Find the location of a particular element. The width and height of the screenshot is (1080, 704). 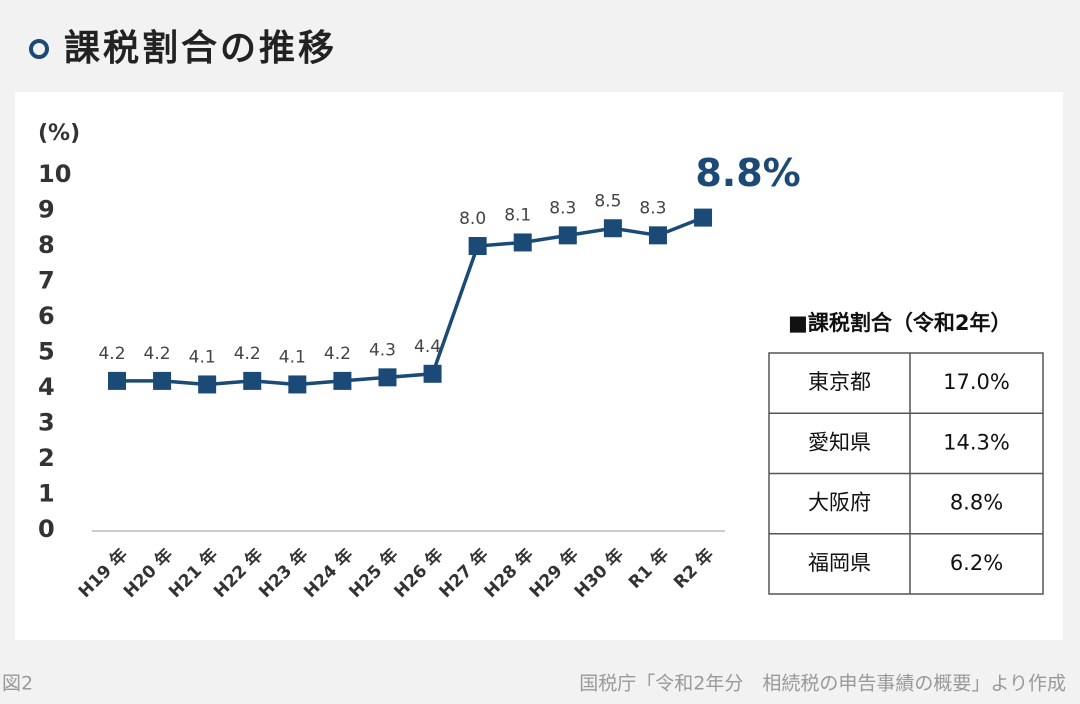

y-tick-label: 10 is located at coordinates (54, 174).